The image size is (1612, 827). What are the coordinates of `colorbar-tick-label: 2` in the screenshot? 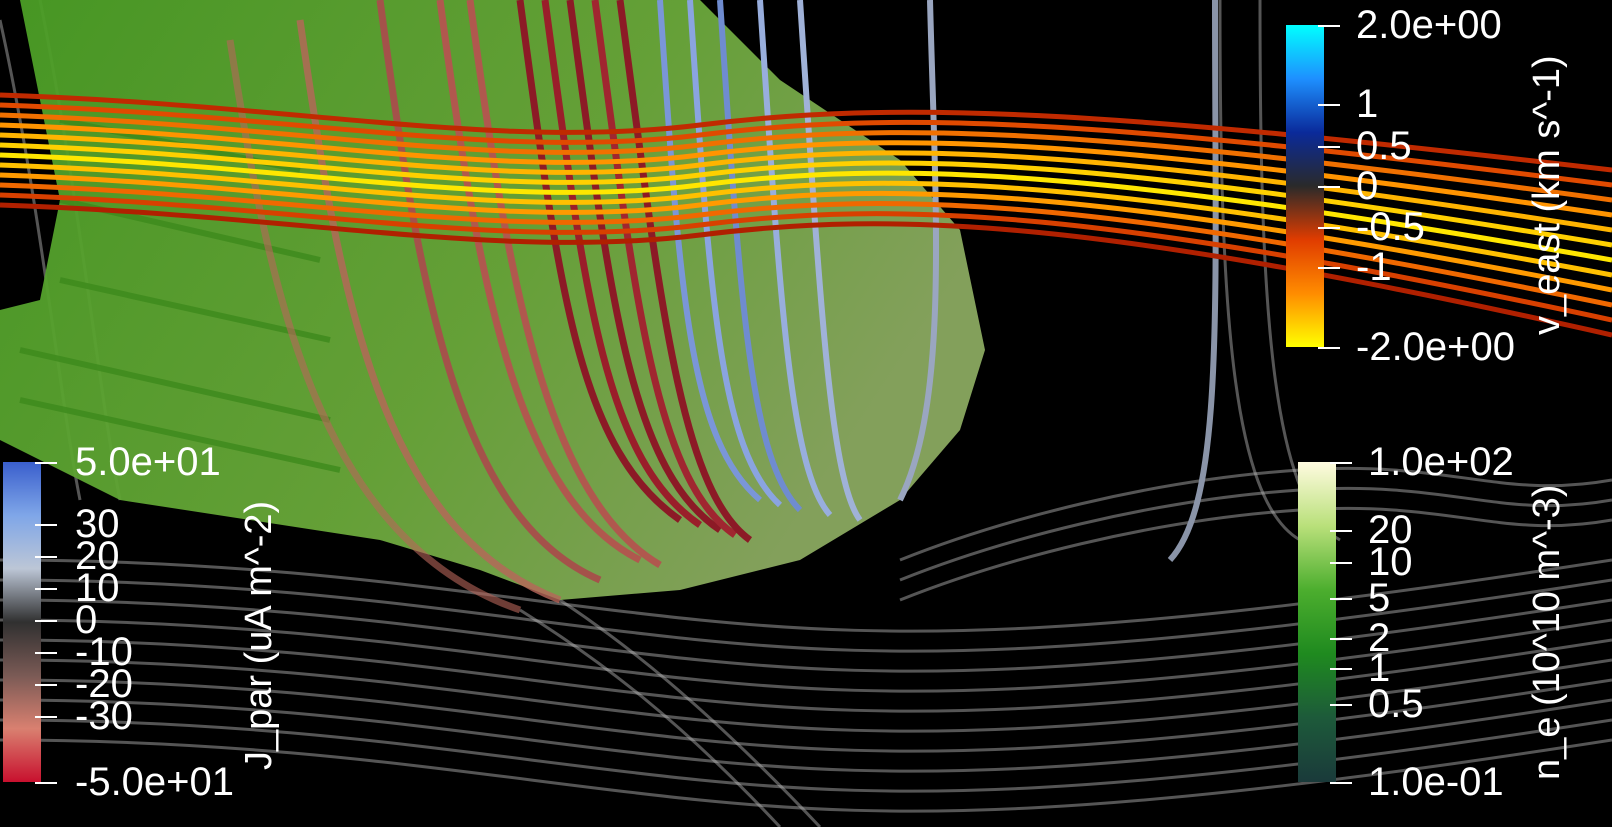 It's located at (1379, 638).